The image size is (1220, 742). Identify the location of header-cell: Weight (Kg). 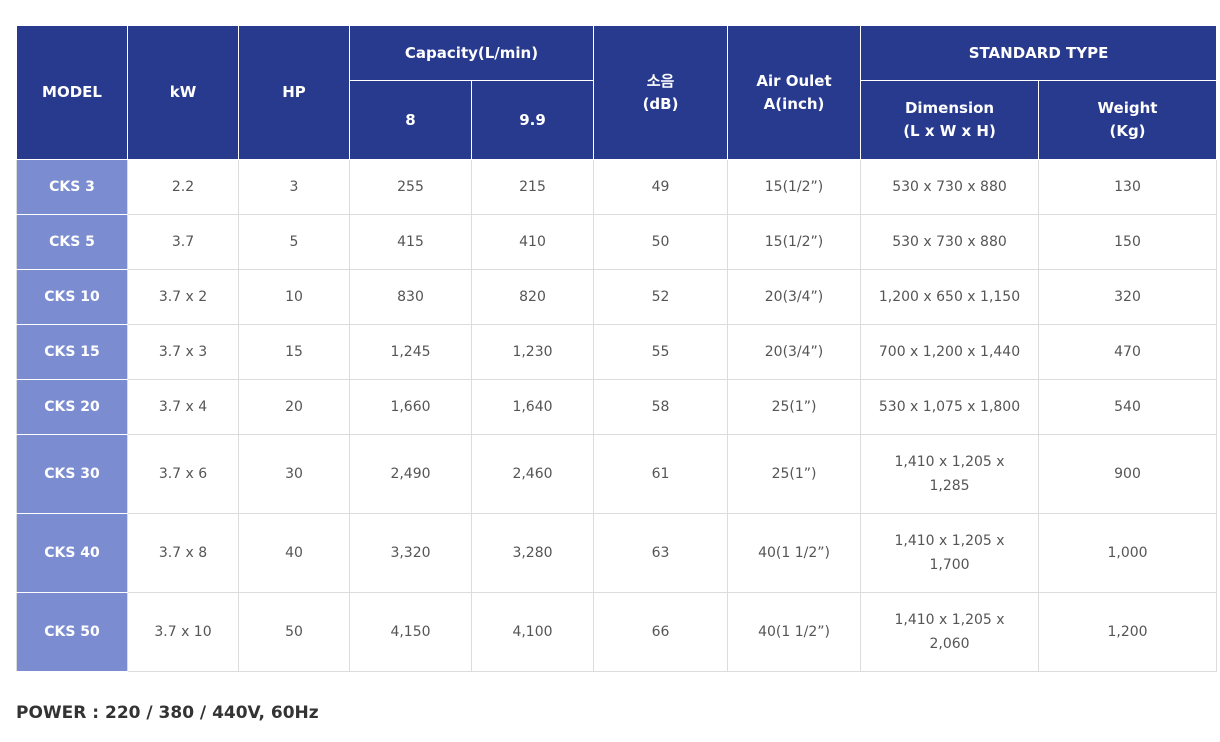
(1128, 120).